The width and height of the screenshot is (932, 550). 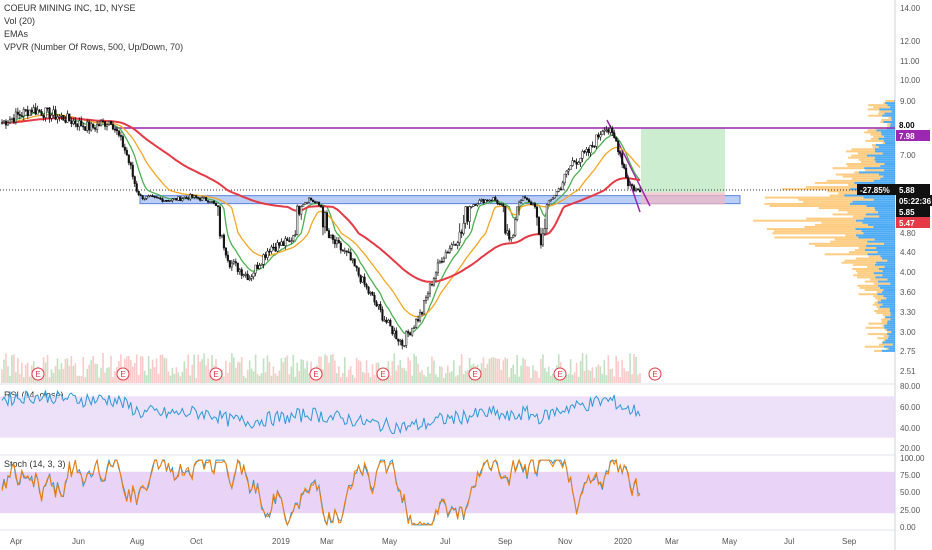 What do you see at coordinates (910, 448) in the screenshot?
I see `rsi-axis-tick: 20.00` at bounding box center [910, 448].